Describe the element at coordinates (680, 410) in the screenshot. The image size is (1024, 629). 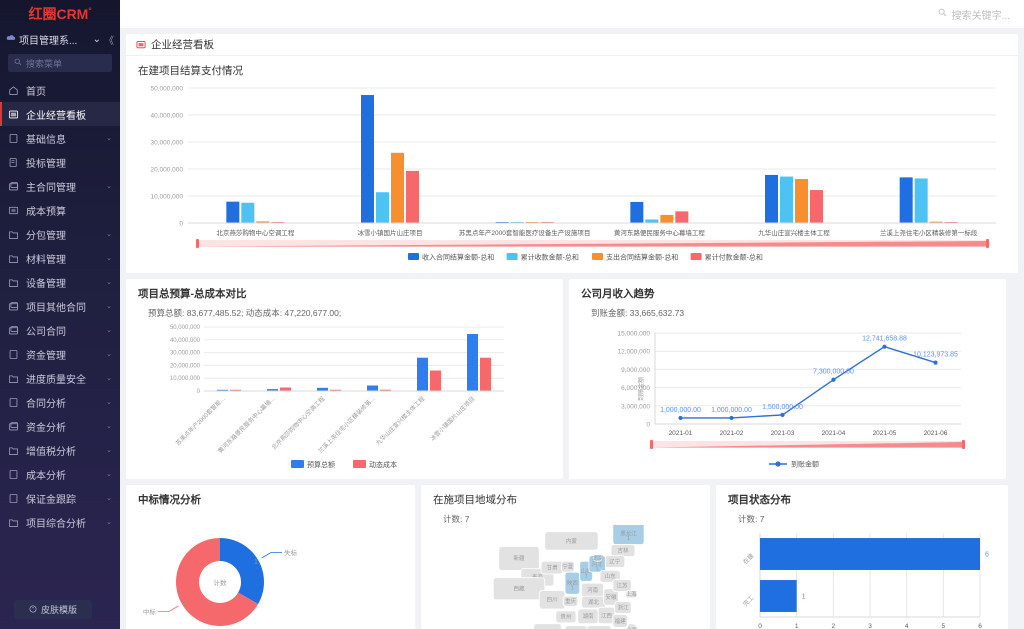
I see `chart-text: 1,000,000.00` at that location.